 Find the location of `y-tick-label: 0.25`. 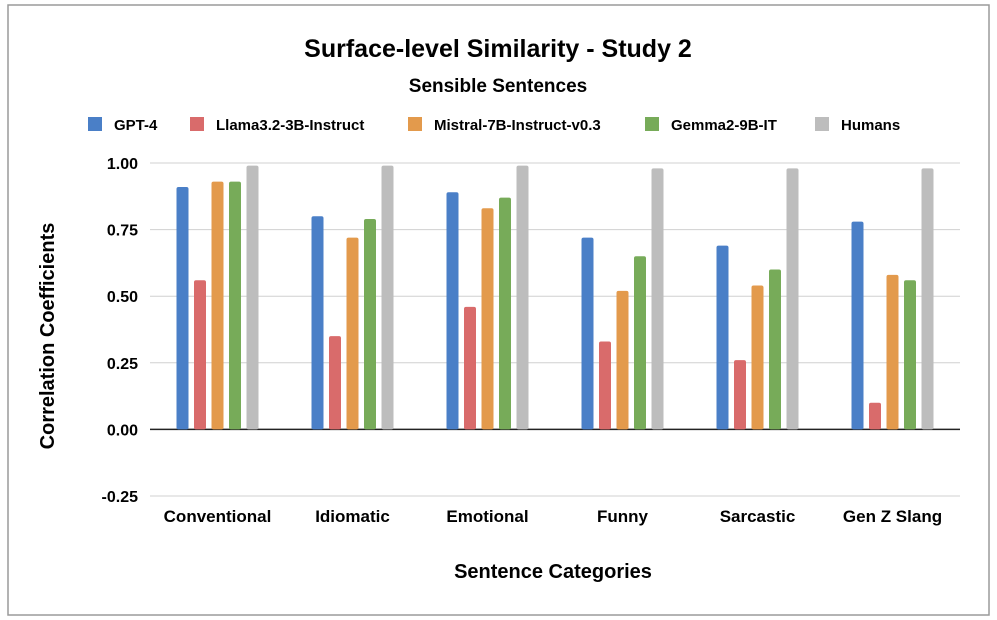

y-tick-label: 0.25 is located at coordinates (122, 364).